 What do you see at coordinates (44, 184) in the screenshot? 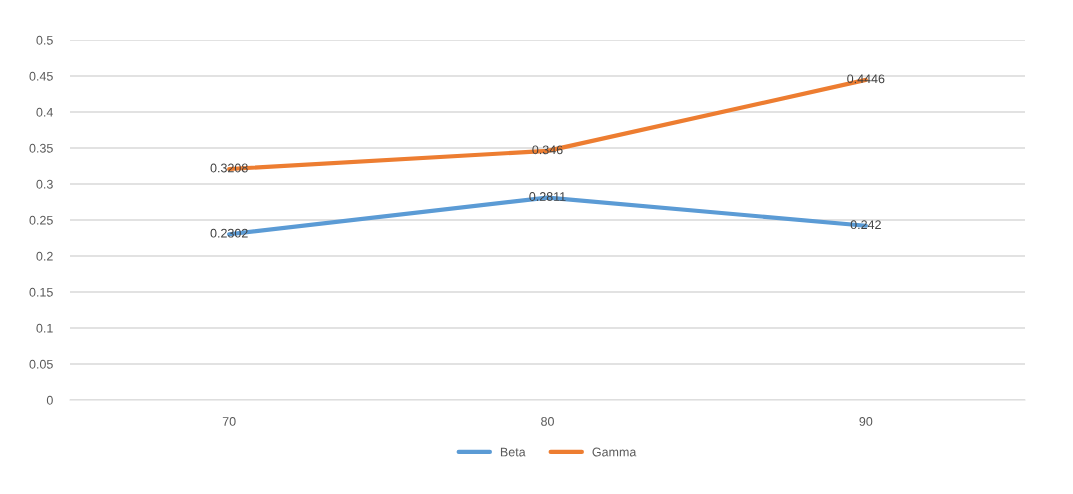
I see `y-tick-label: 0.3` at bounding box center [44, 184].